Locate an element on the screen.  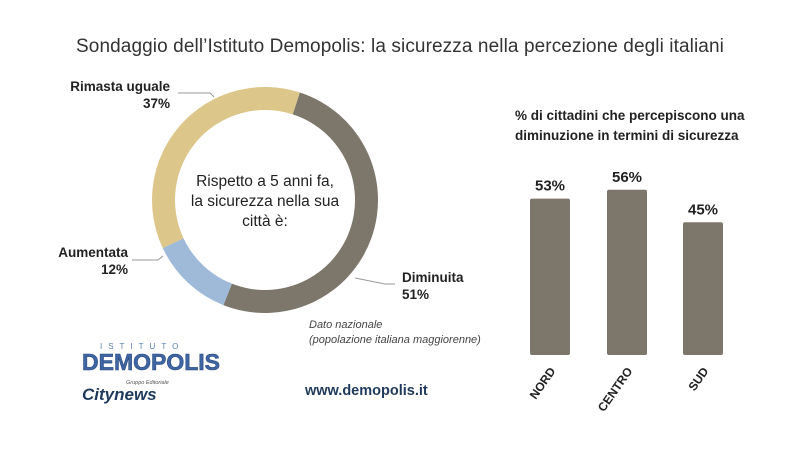
bar-sud is located at coordinates (703, 288).